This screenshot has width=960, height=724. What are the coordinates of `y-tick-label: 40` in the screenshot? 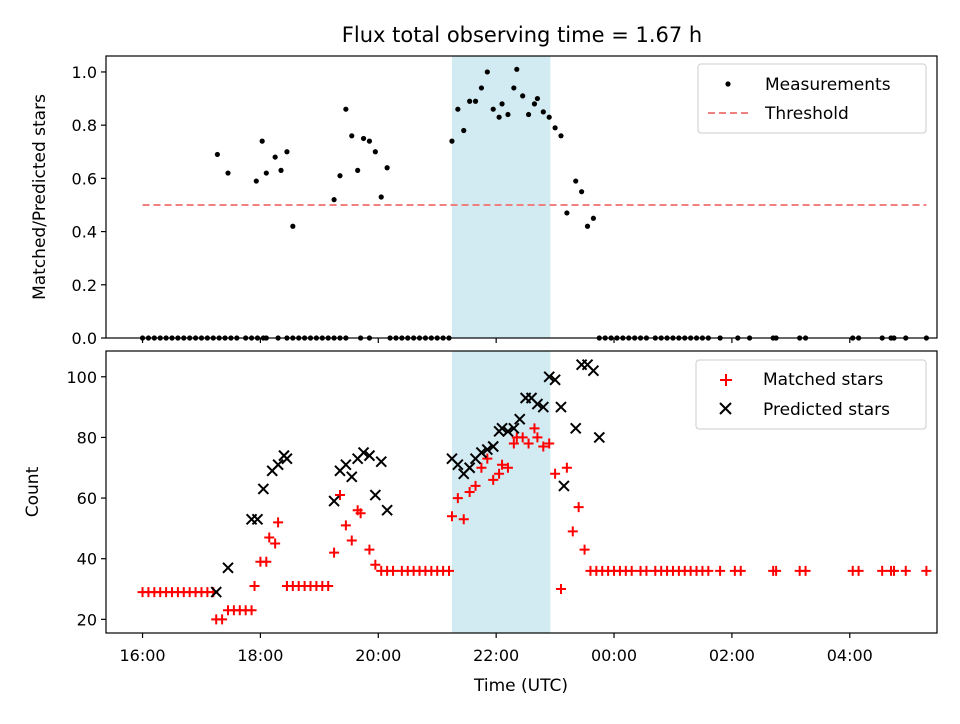 It's located at (87, 559).